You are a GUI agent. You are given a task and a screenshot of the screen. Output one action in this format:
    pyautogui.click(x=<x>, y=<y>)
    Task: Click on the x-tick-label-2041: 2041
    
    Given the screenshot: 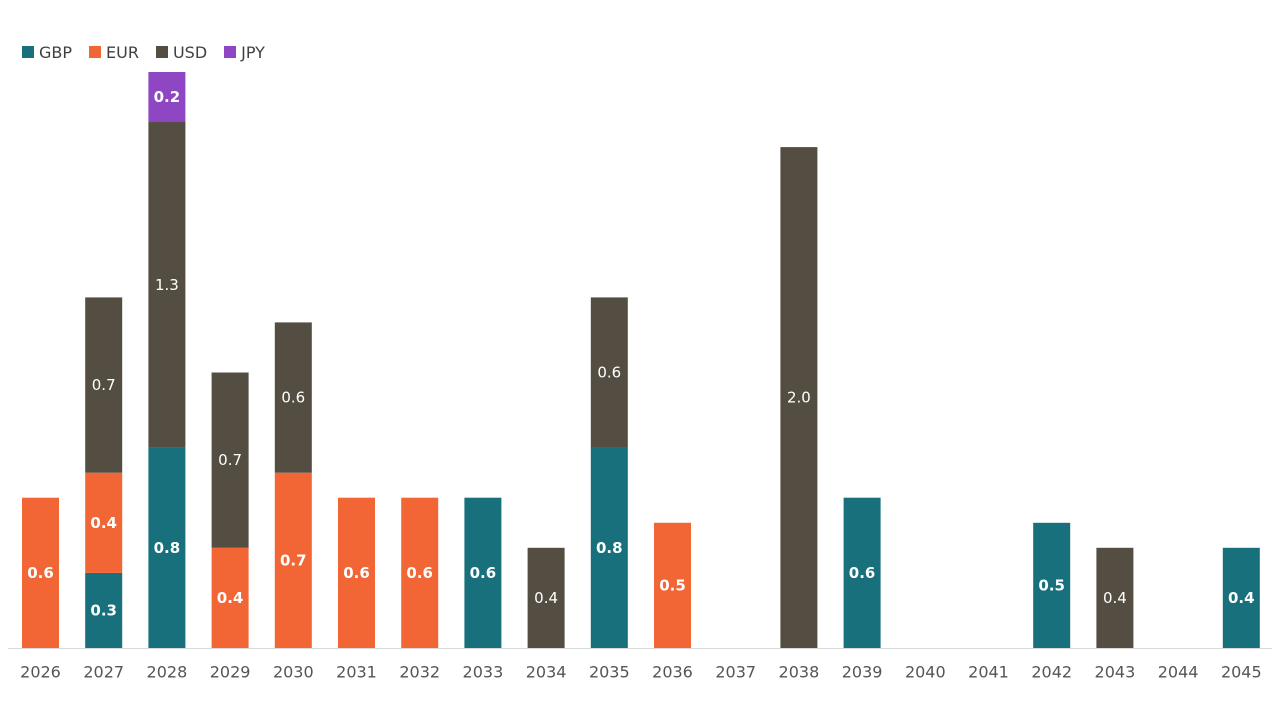 What is the action you would take?
    pyautogui.click(x=988, y=672)
    